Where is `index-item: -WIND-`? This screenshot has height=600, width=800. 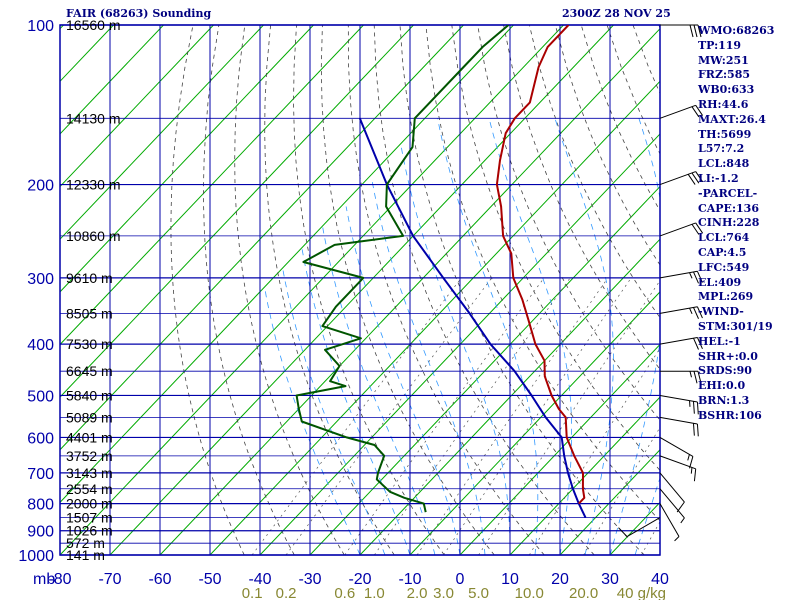
index-item: -WIND- is located at coordinates (721, 312).